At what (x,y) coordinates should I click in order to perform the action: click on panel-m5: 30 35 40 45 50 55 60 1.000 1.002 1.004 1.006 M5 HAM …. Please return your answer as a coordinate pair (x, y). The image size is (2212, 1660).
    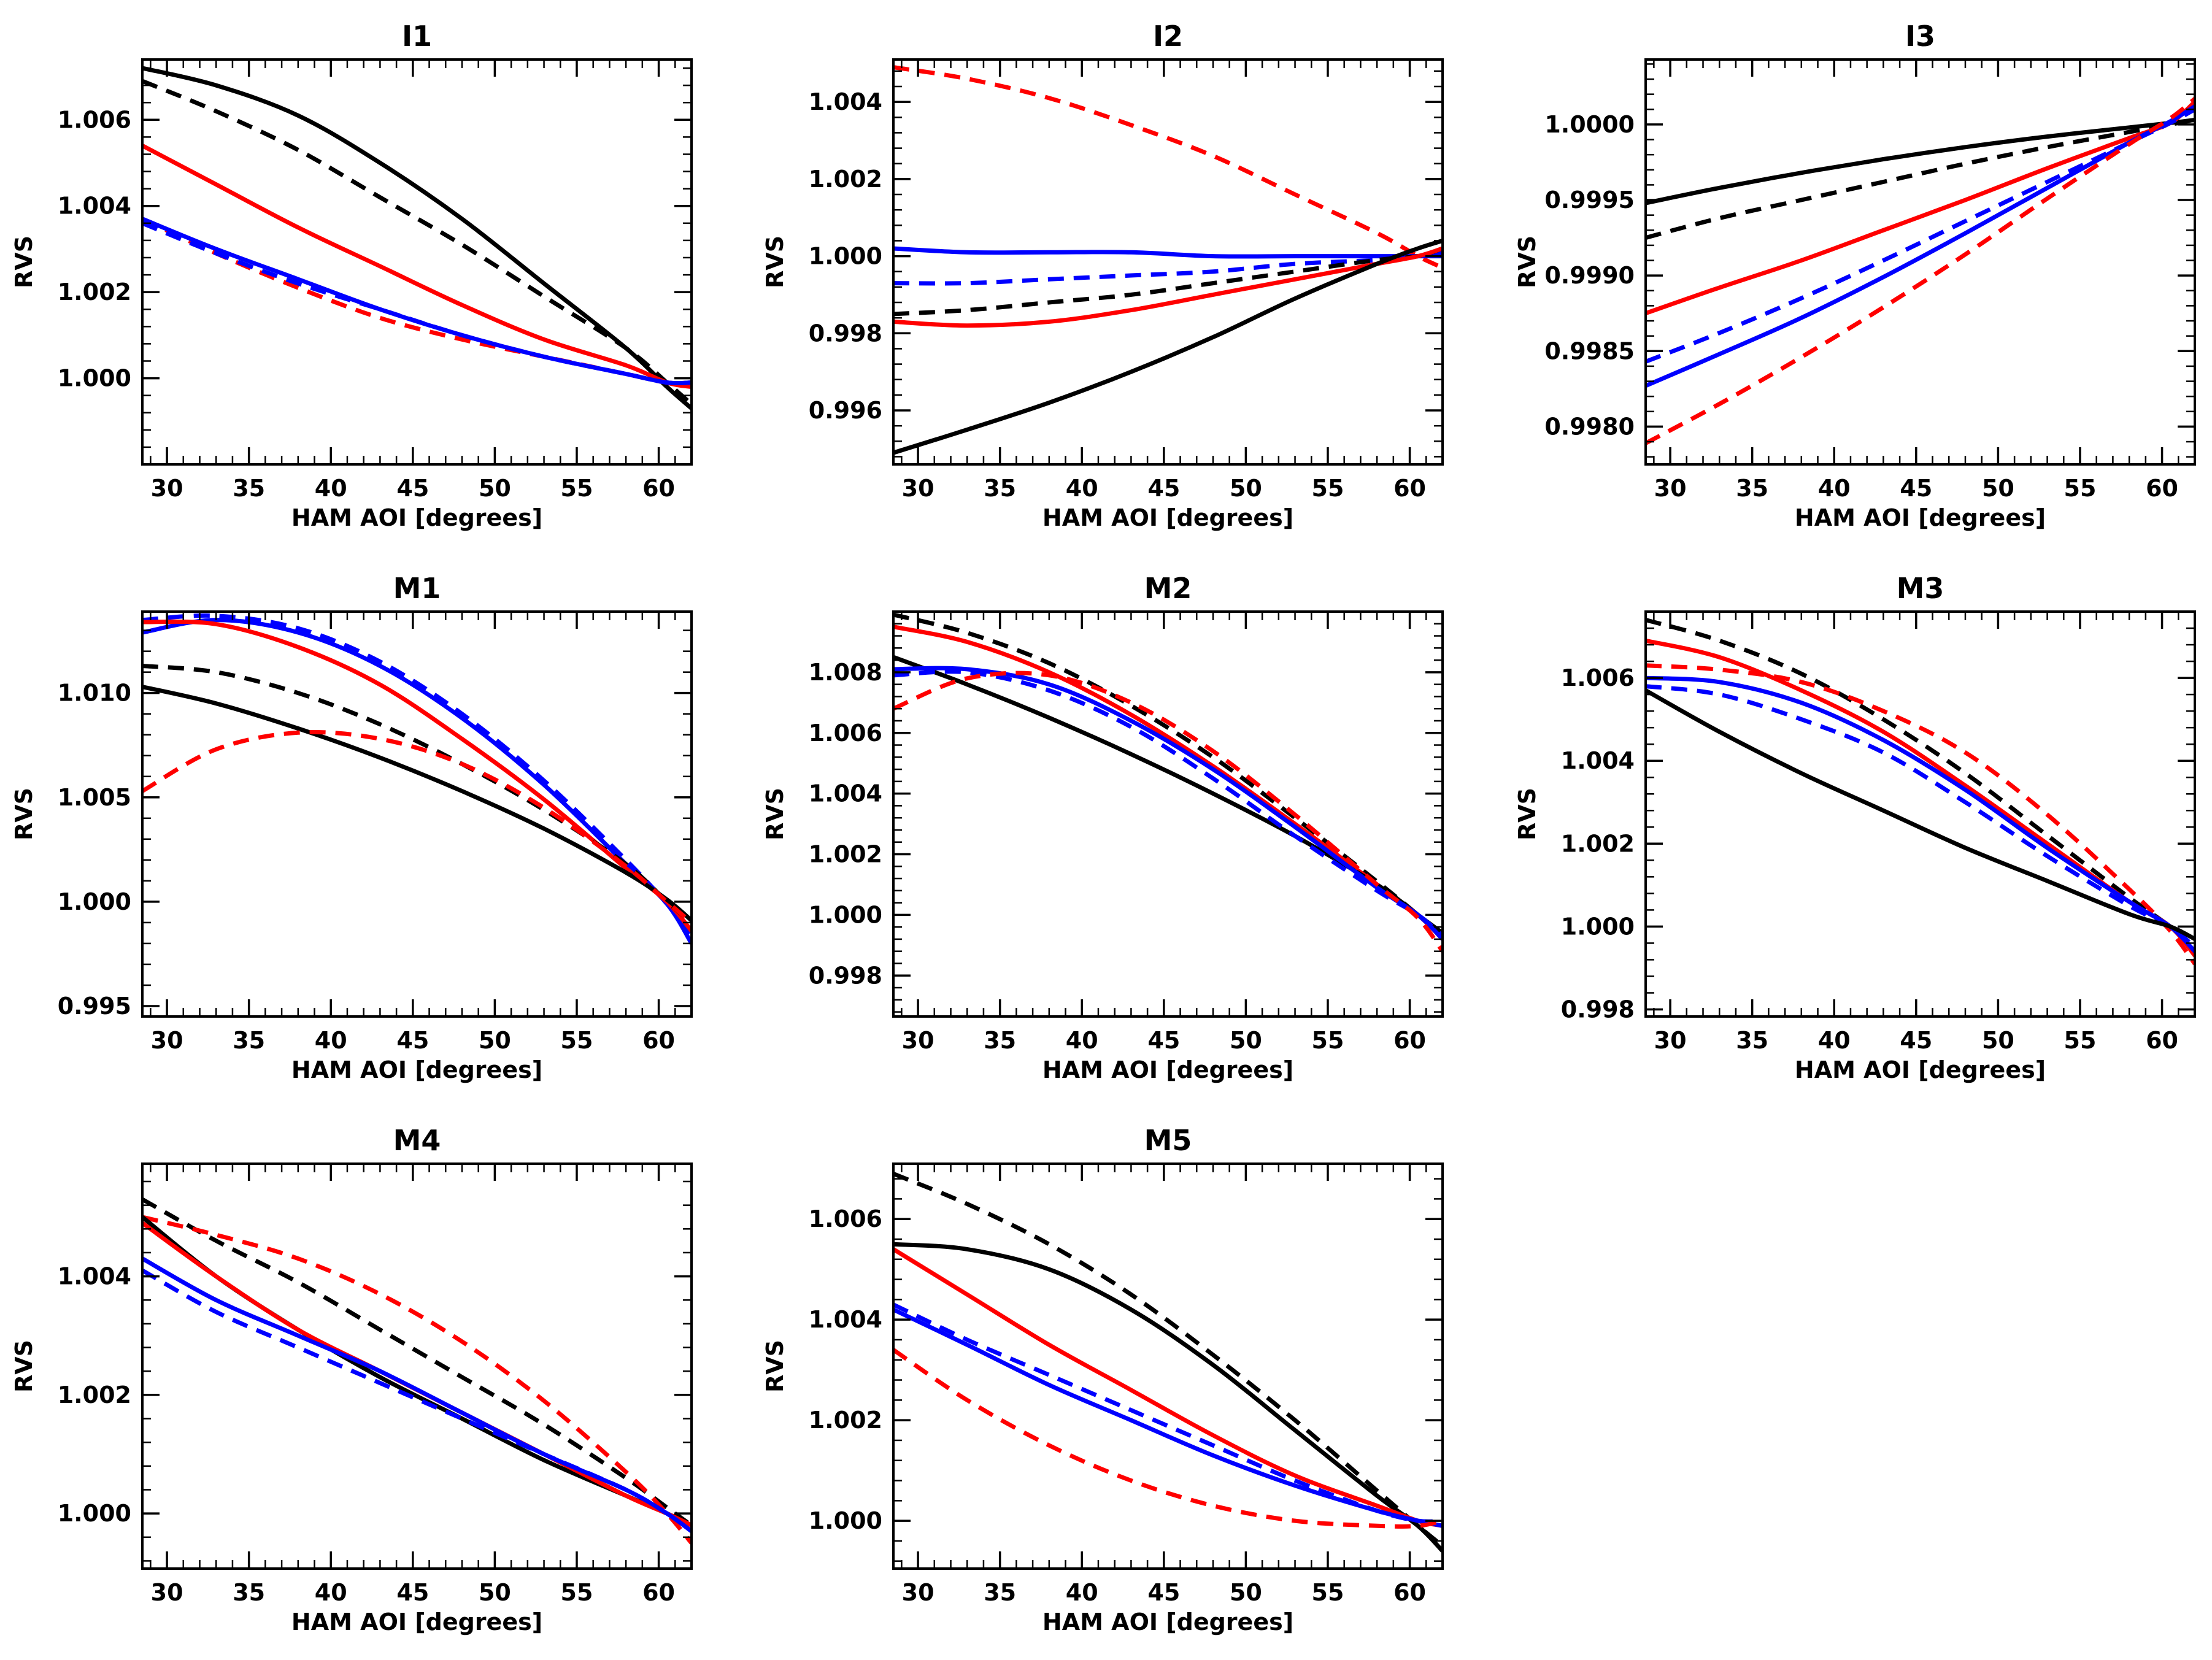
    Looking at the image, I should click on (1102, 1379).